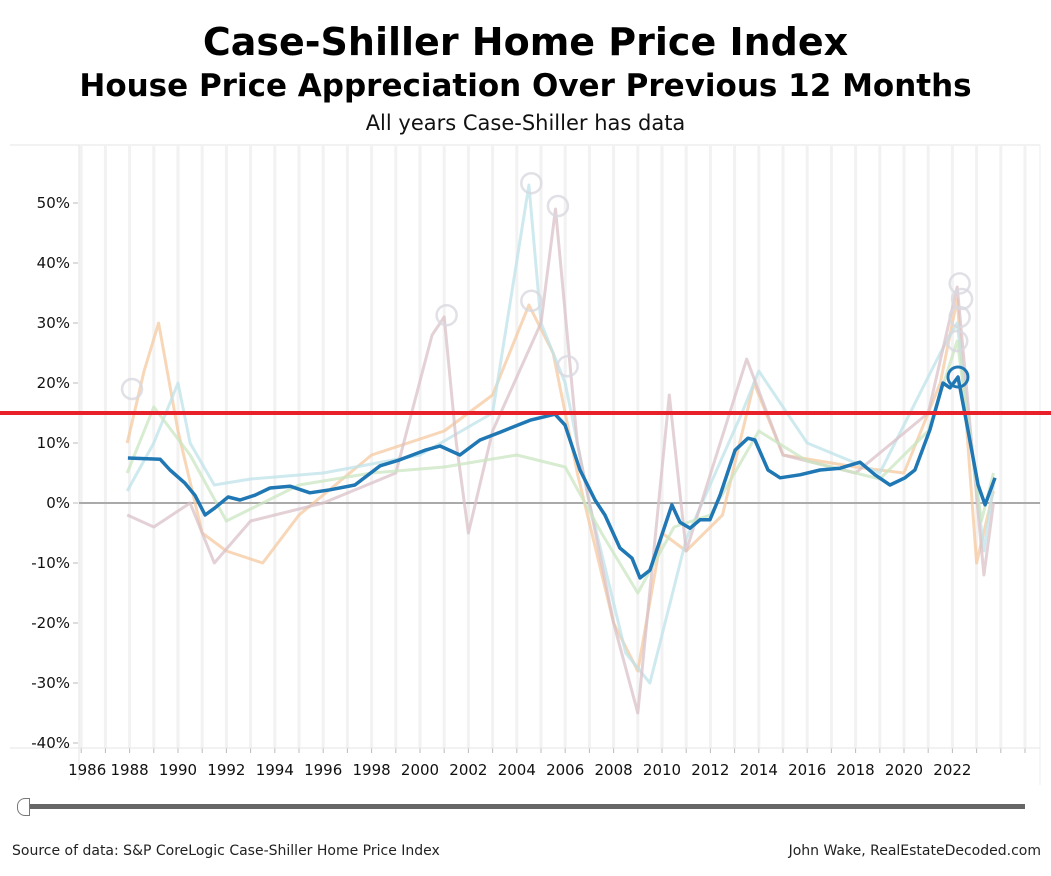 Image resolution: width=1051 pixels, height=876 pixels. What do you see at coordinates (226, 770) in the screenshot?
I see `x-tick-label: 1992` at bounding box center [226, 770].